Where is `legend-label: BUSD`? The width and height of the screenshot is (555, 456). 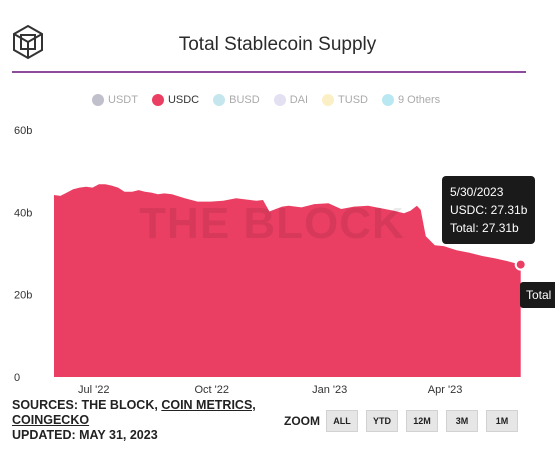 legend-label: BUSD is located at coordinates (244, 100).